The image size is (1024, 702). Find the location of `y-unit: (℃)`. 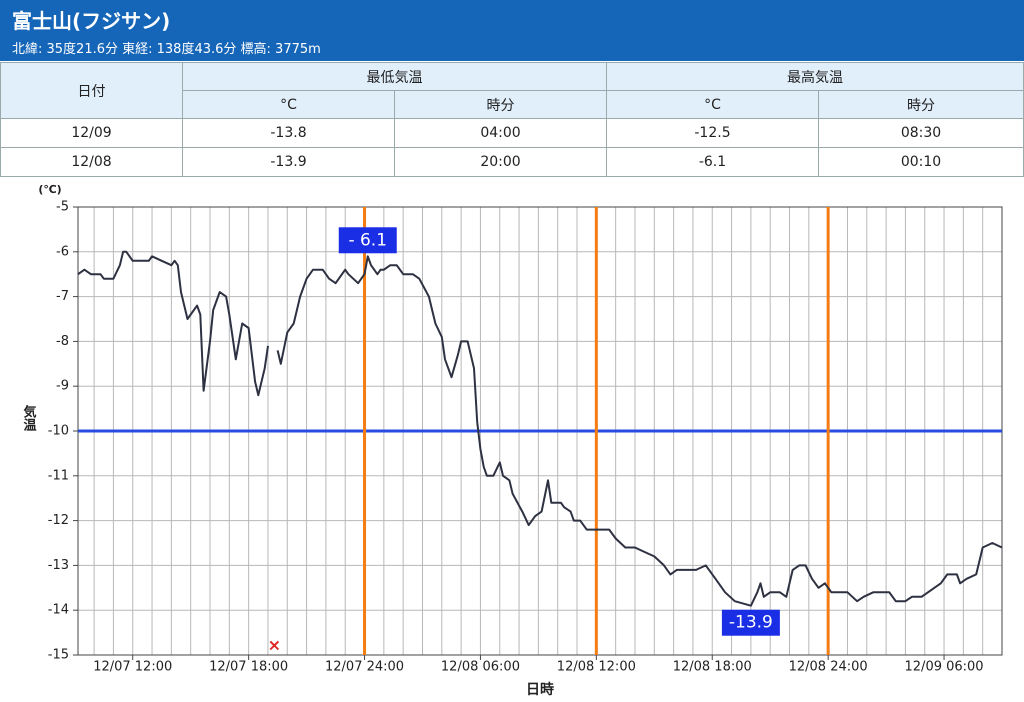

y-unit: (℃) is located at coordinates (49, 189).